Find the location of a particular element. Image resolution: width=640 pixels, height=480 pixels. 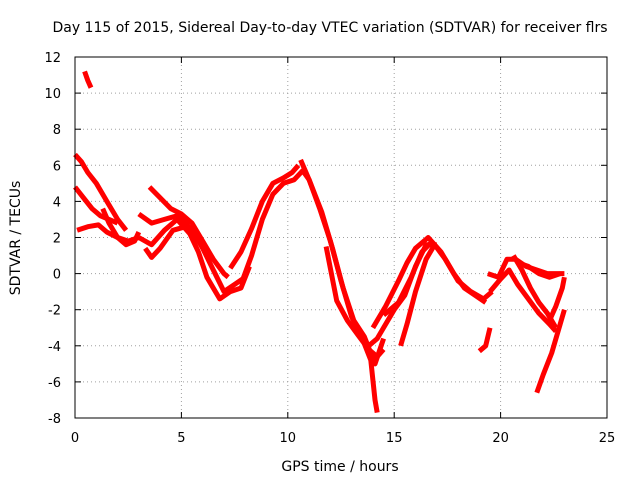

series-track-p is located at coordinates (446, 294).